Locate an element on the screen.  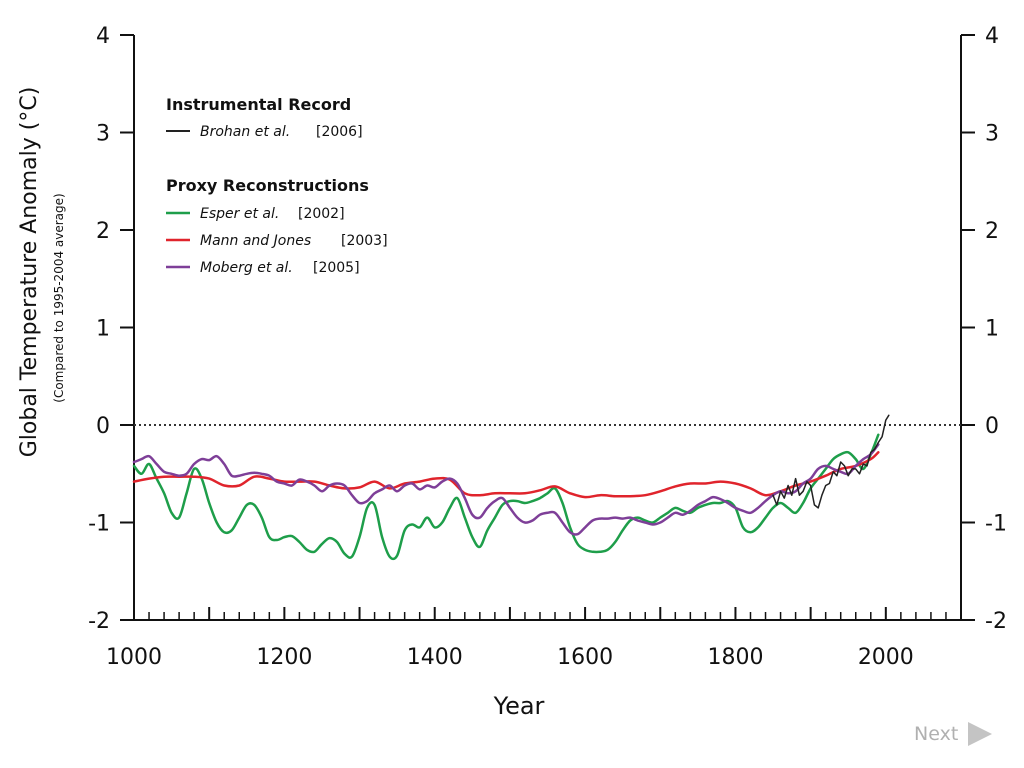
y-axis-subtitle: (Compared to 1995-2004 average) is located at coordinates (59, 297).